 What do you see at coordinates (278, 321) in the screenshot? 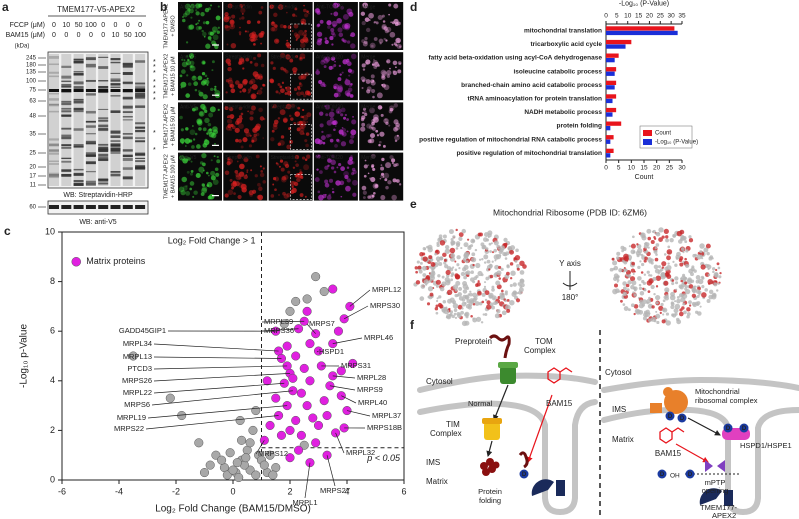
I see `point-label: MRPL39` at bounding box center [278, 321].